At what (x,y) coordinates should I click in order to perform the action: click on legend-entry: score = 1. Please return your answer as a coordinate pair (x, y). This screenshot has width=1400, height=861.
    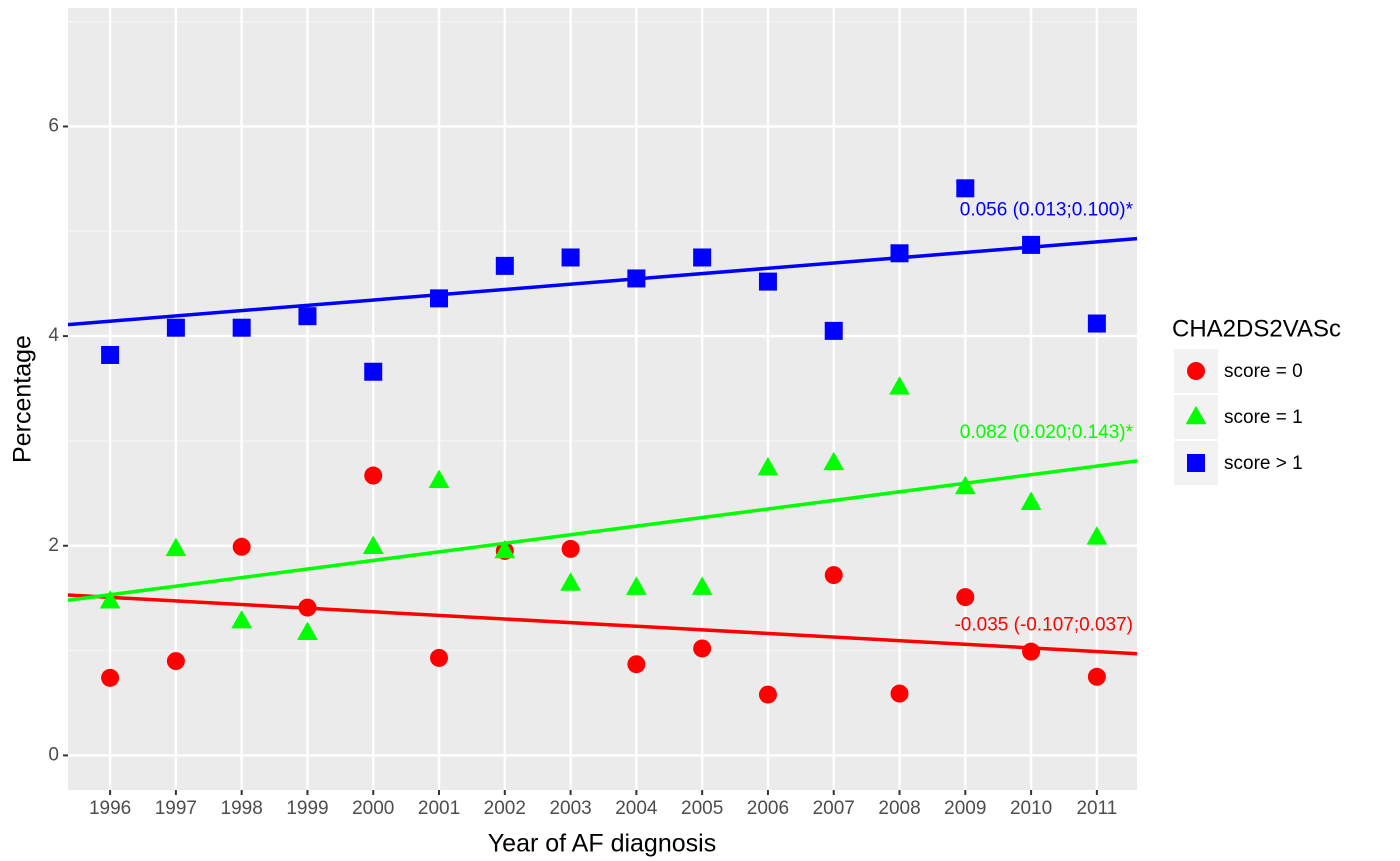
    Looking at the image, I should click on (1238, 417).